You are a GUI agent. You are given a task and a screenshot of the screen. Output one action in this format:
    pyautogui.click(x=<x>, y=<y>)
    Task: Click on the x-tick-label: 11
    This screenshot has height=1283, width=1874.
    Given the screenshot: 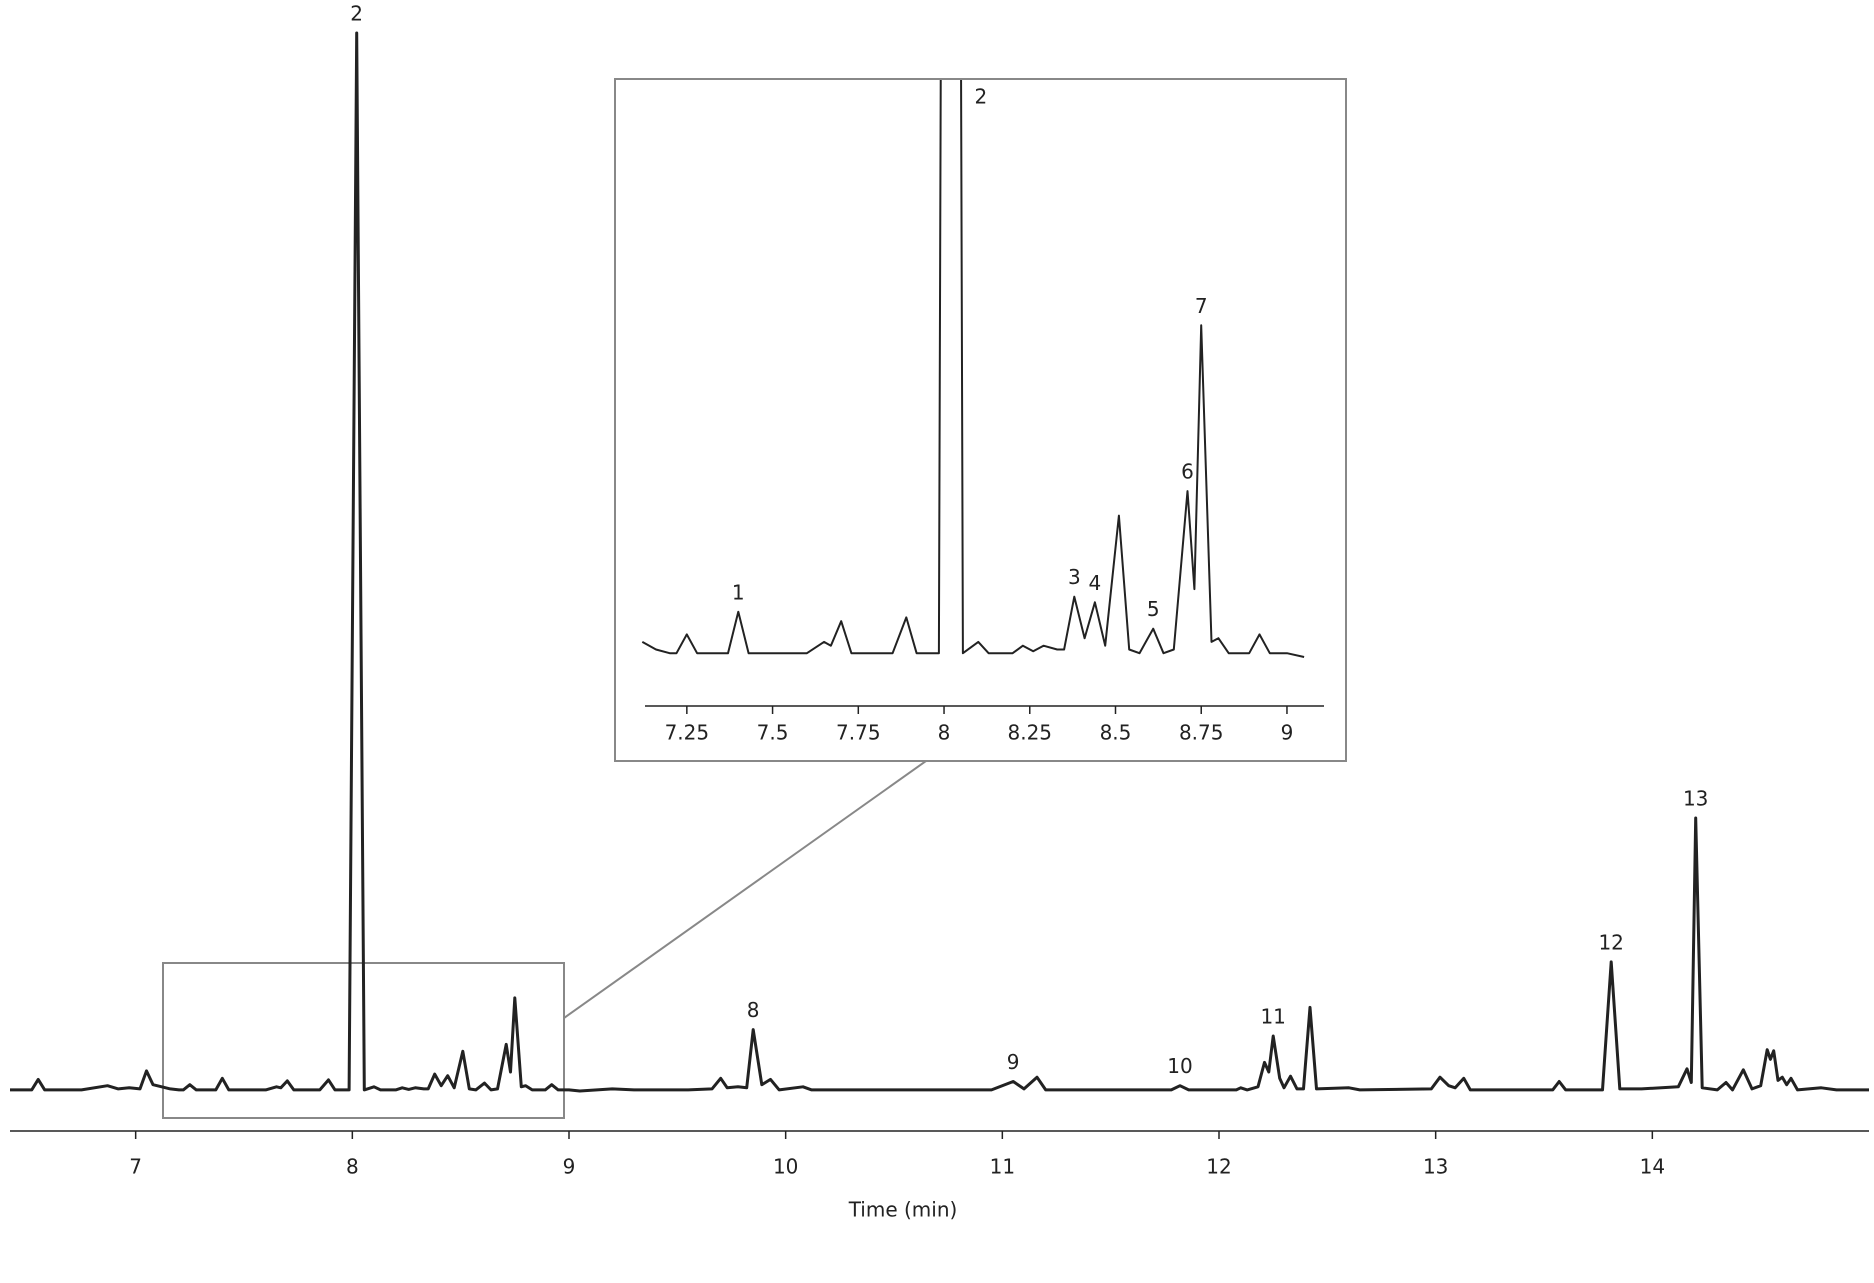 What is the action you would take?
    pyautogui.click(x=1002, y=1167)
    